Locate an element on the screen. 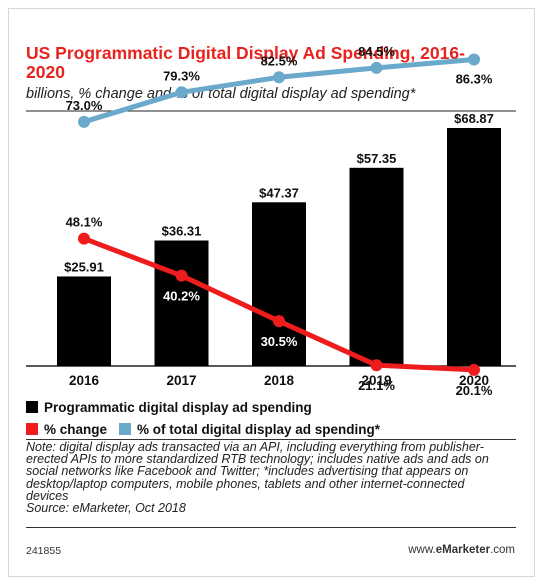 The height and width of the screenshot is (587, 545). share-point-2016 is located at coordinates (84, 121).